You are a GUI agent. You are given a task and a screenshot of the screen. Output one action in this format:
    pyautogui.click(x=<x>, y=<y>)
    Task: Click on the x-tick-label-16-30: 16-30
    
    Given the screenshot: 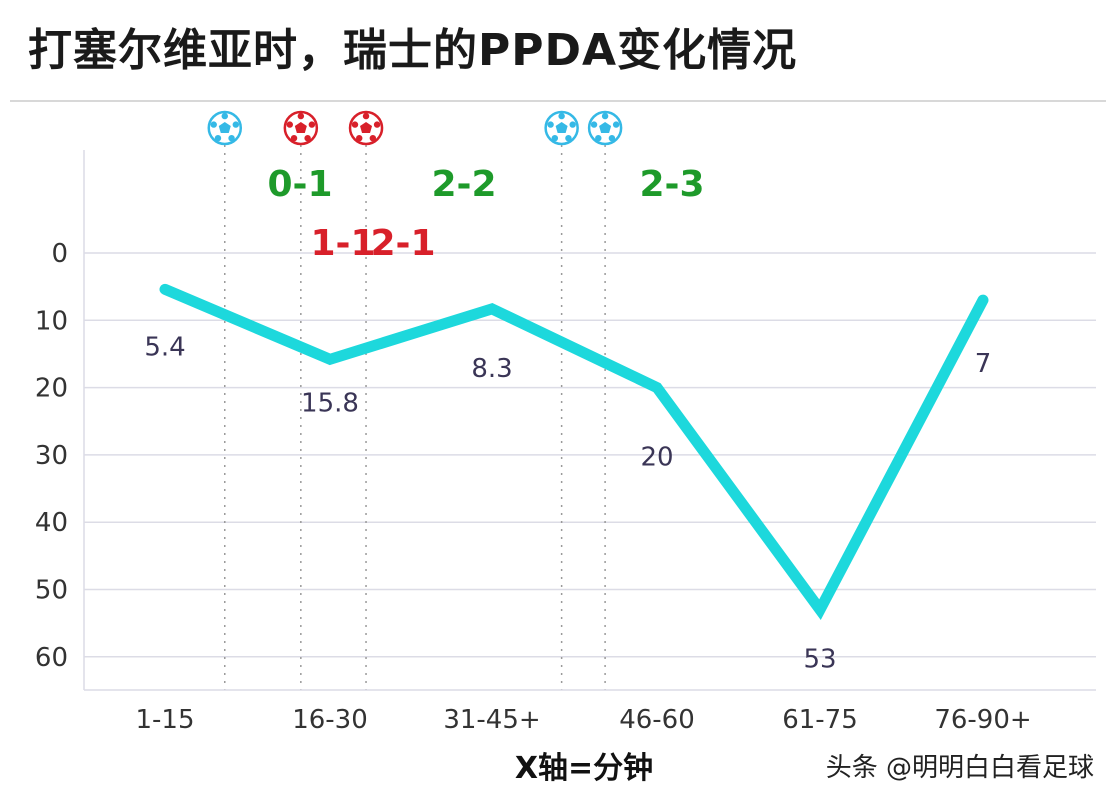 What is the action you would take?
    pyautogui.click(x=330, y=720)
    